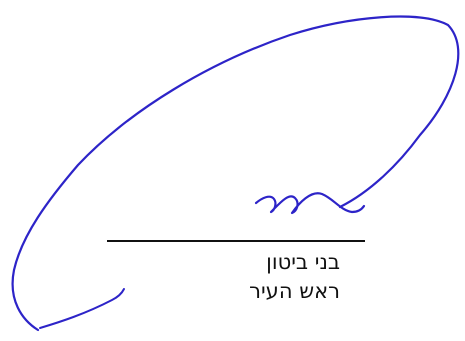 This screenshot has width=465, height=341. I want to click on signer-name: בני ביטון, so click(303, 262).